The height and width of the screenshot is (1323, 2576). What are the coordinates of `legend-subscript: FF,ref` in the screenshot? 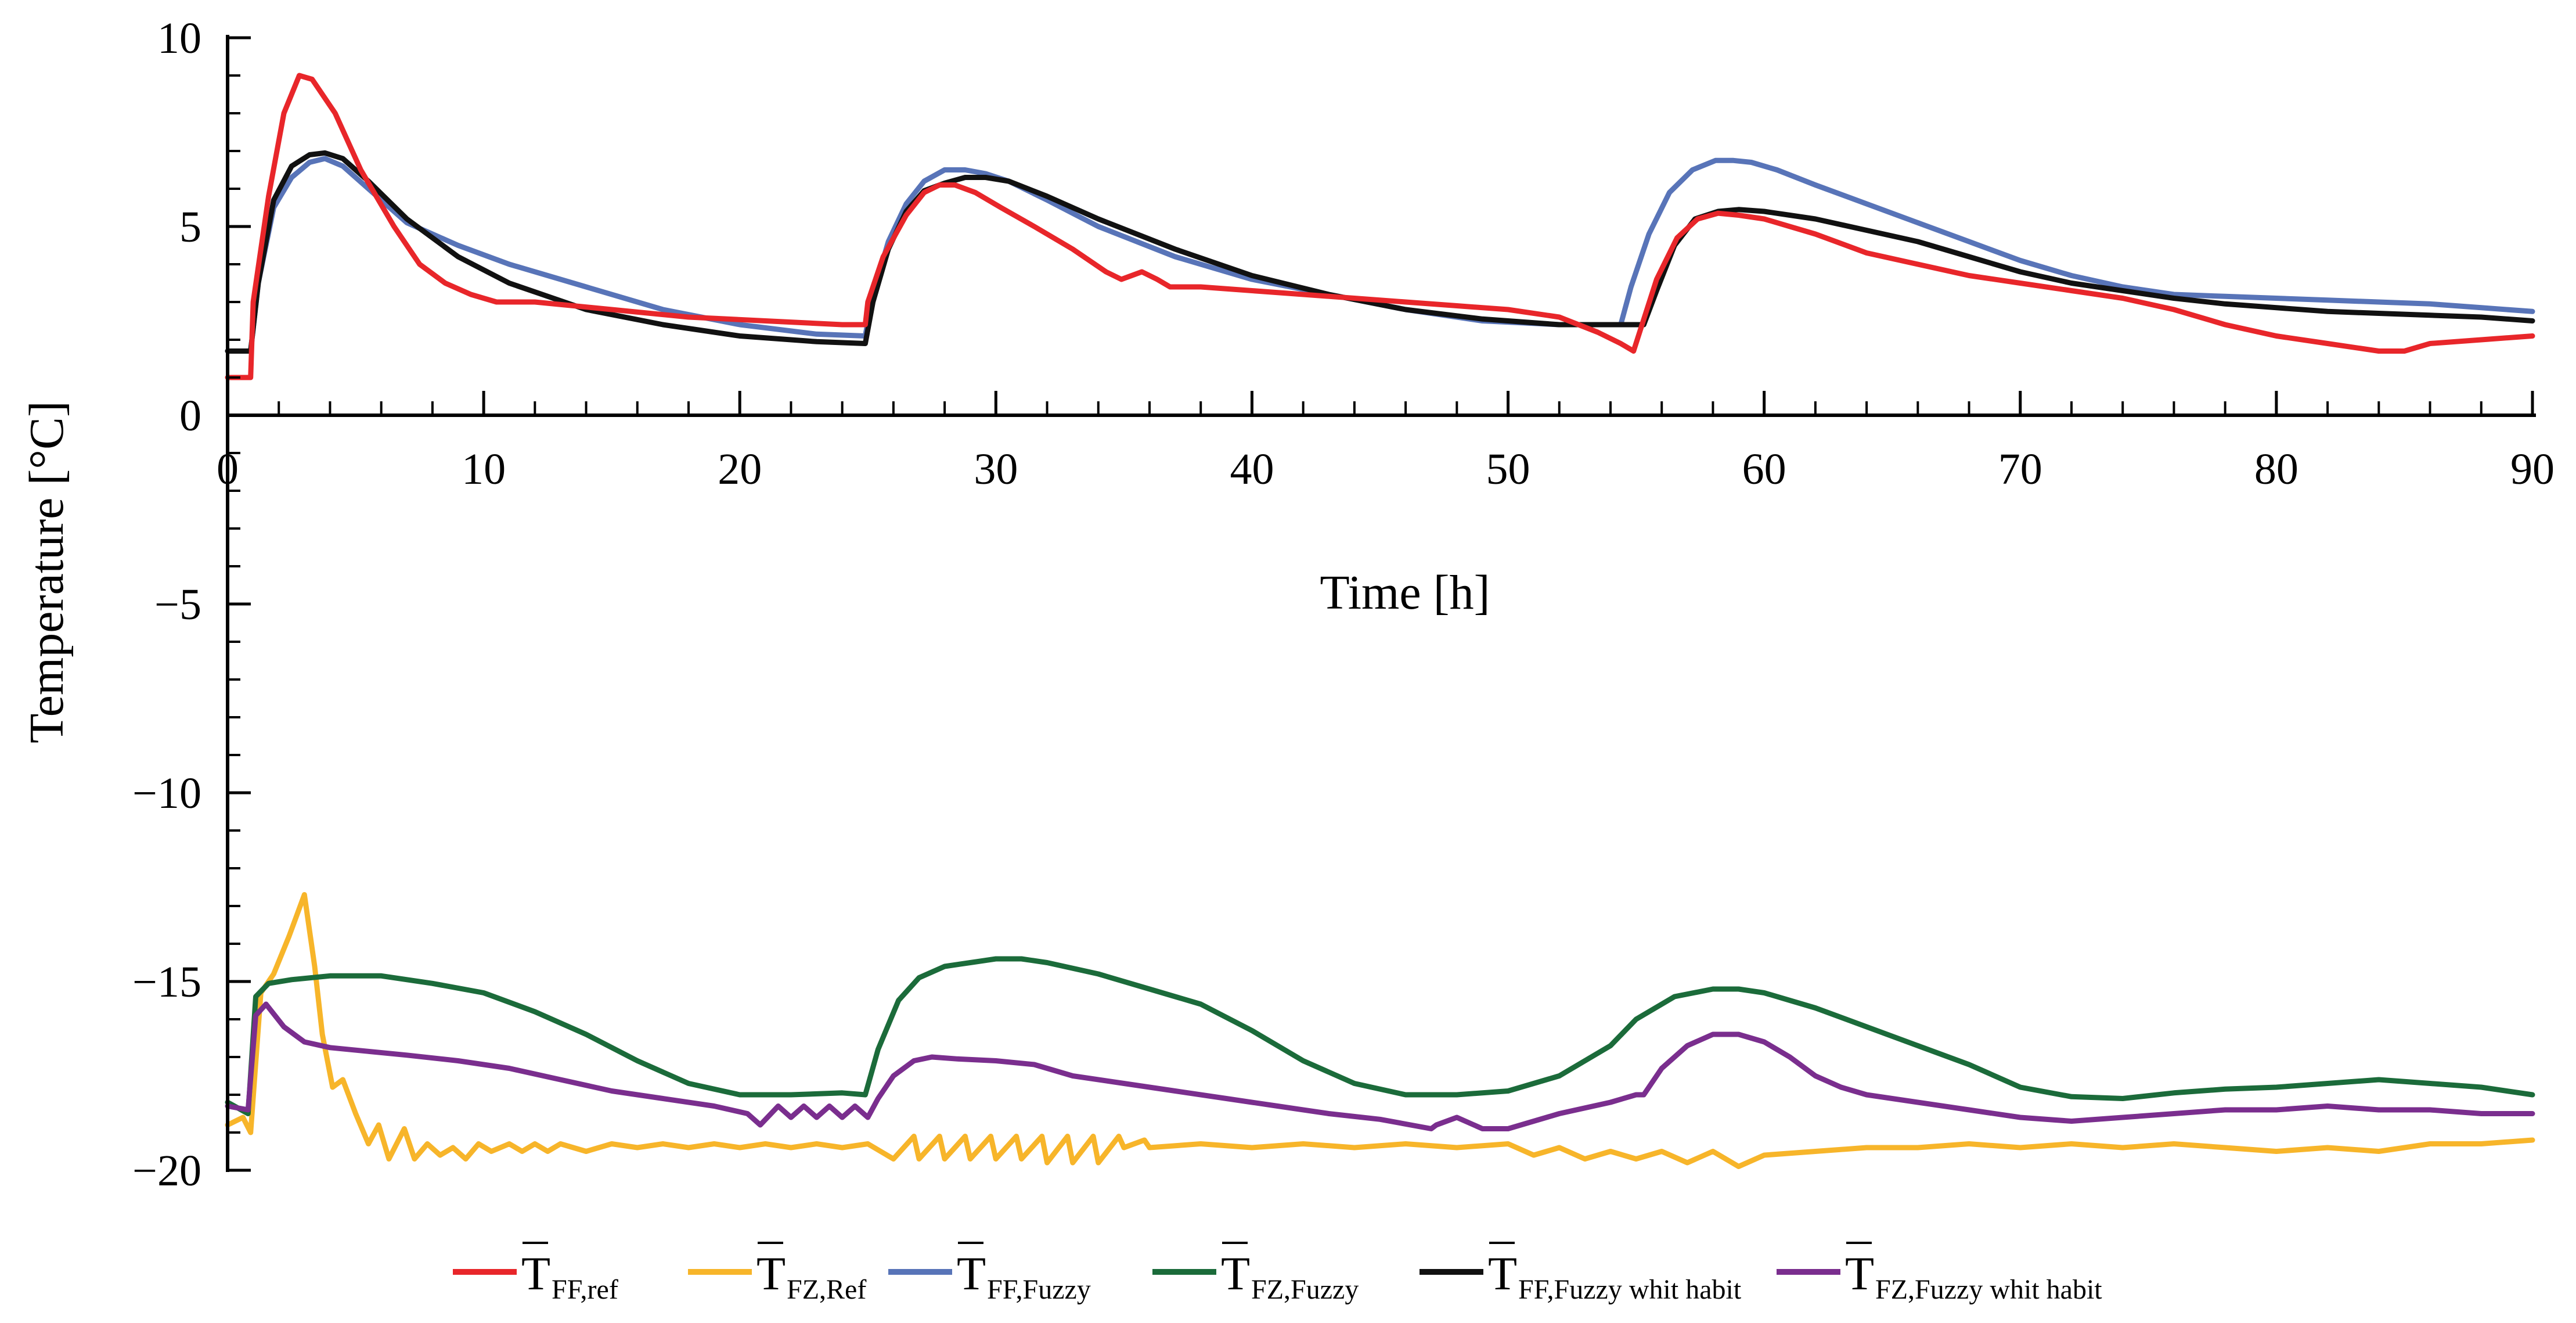 It's located at (585, 1290).